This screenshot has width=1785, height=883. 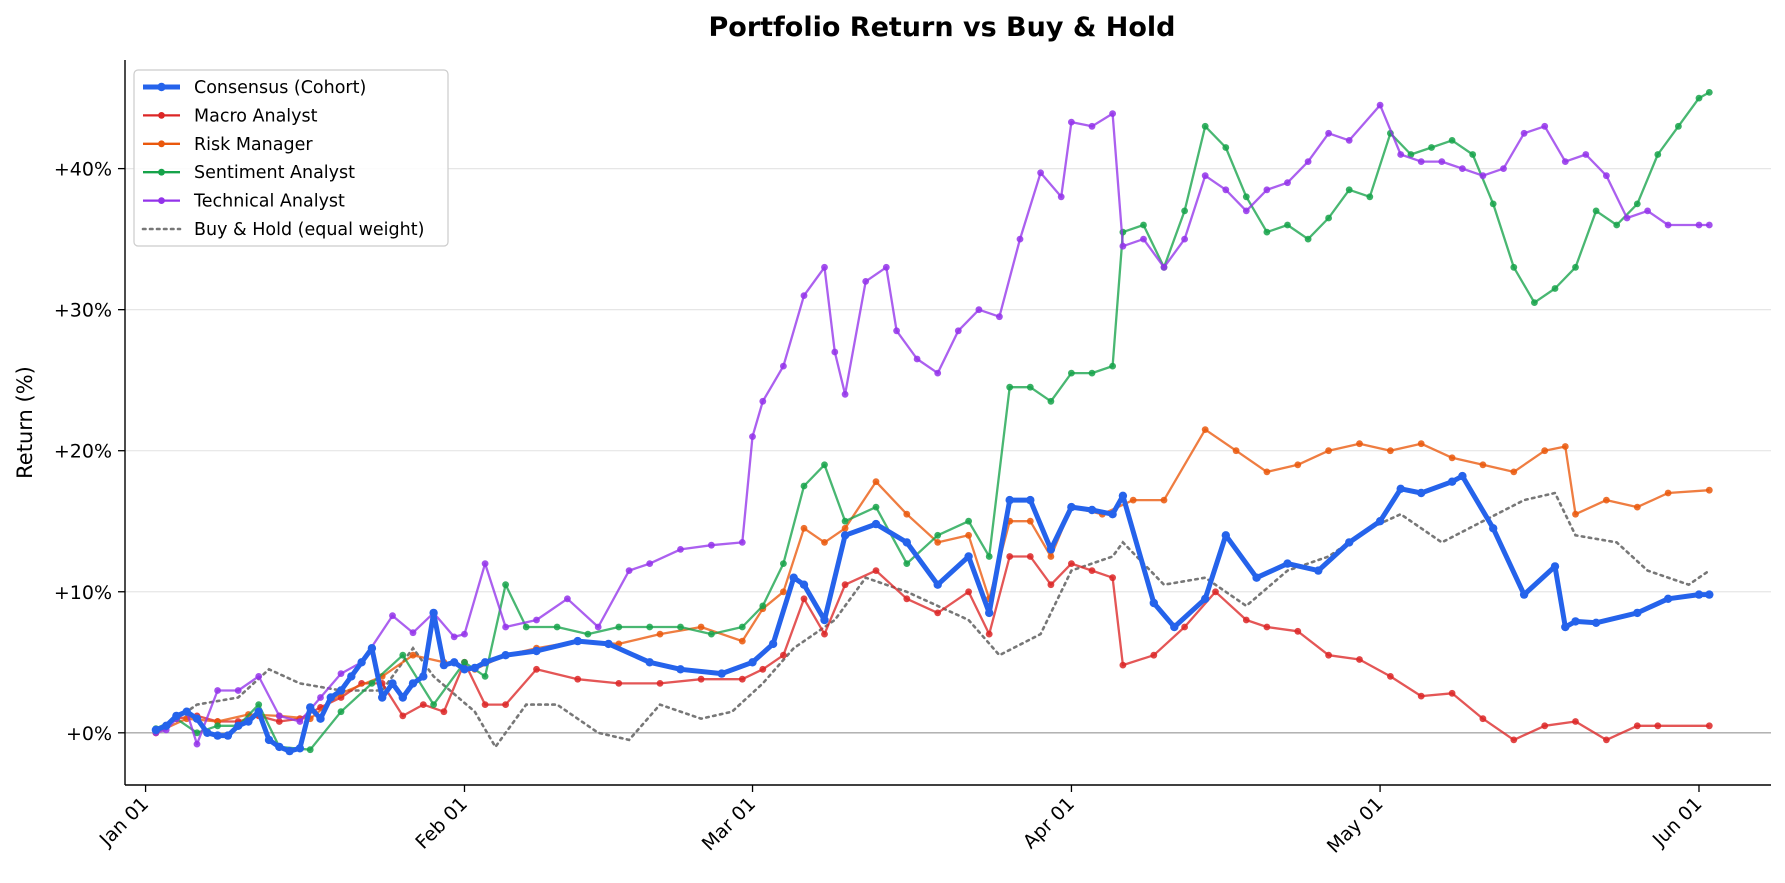 I want to click on legend-label: Consensus (Cohort), so click(x=280, y=88).